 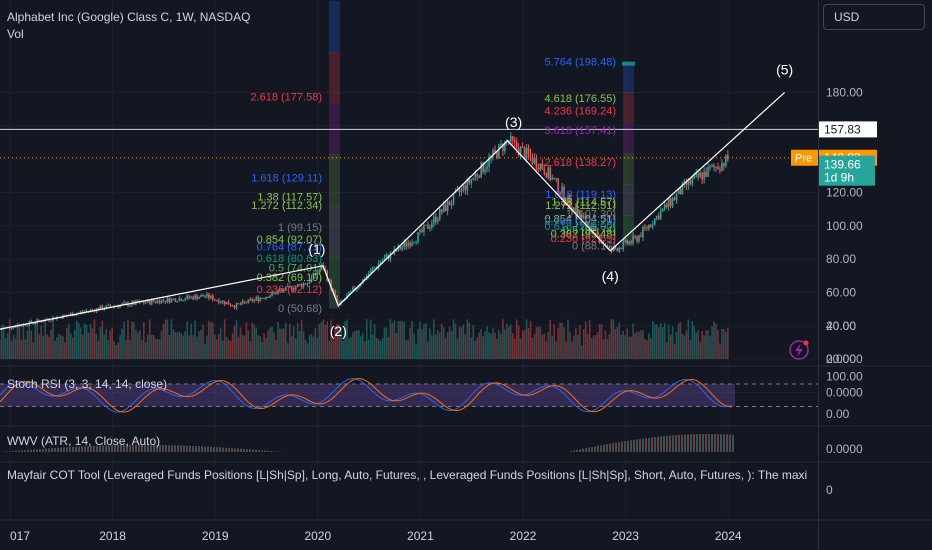 I want to click on lightning-icon-ring, so click(x=799, y=350).